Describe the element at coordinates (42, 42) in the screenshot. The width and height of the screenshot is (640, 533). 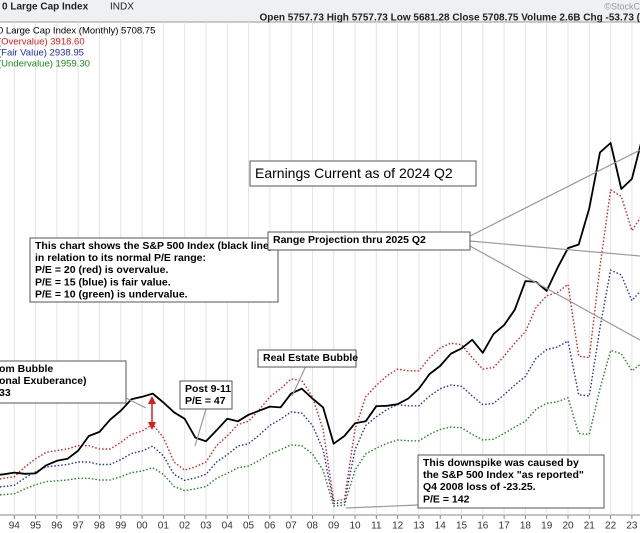
I see `legend-entry: (Overvalue) 3918.60` at that location.